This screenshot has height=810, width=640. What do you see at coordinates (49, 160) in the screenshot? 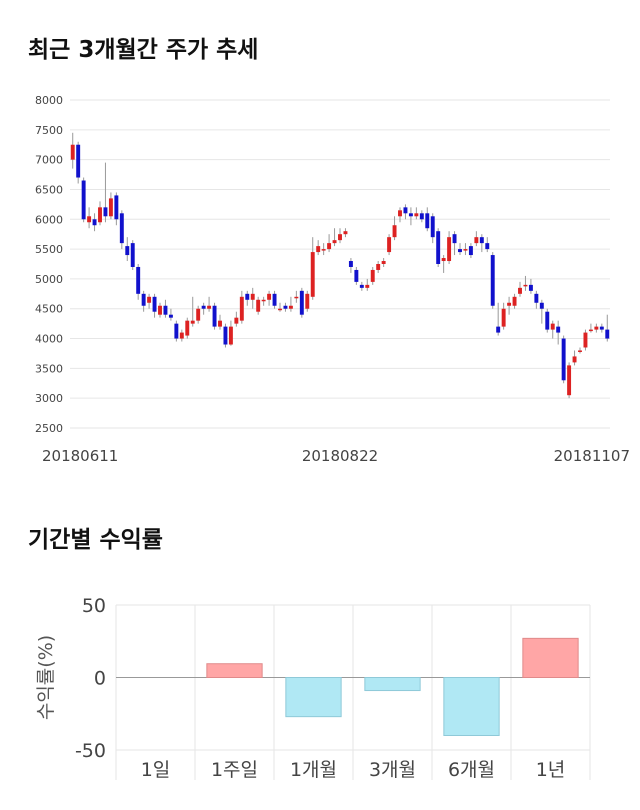
I see `y-tick-label: 7000` at bounding box center [49, 160].